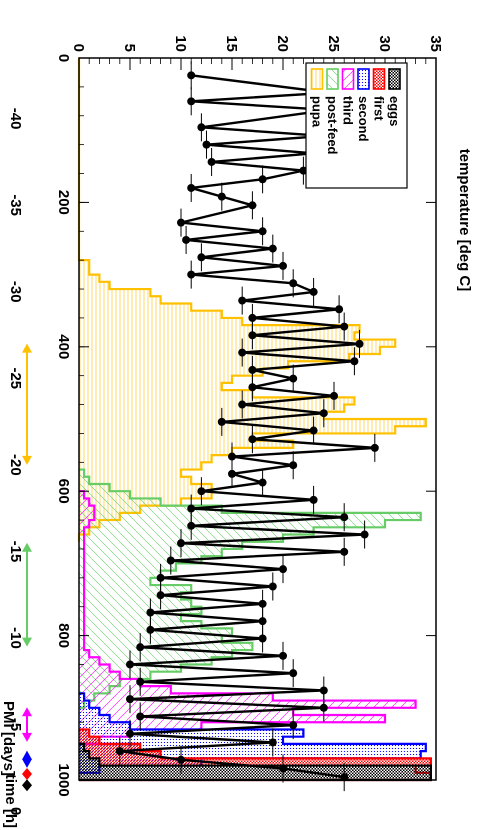 Image resolution: width=478 pixels, height=830 pixels. Describe the element at coordinates (63, 346) in the screenshot. I see `x-tick-label: 400` at that location.